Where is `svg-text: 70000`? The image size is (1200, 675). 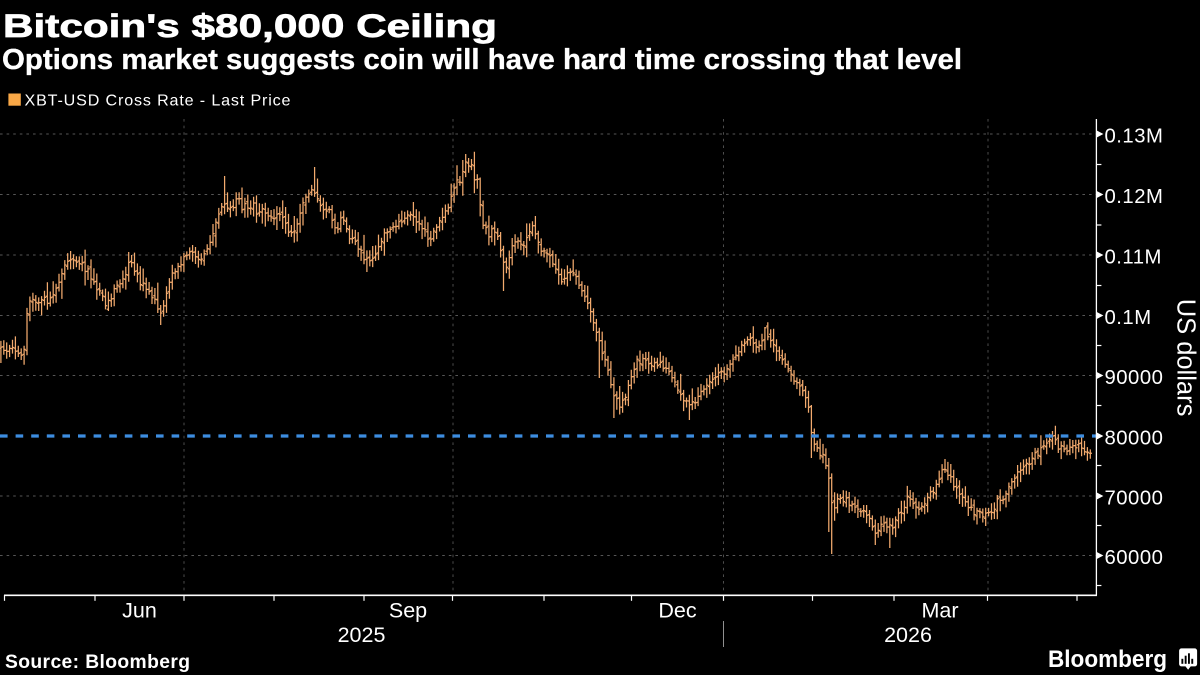 svg-text: 70000 is located at coordinates (1134, 499).